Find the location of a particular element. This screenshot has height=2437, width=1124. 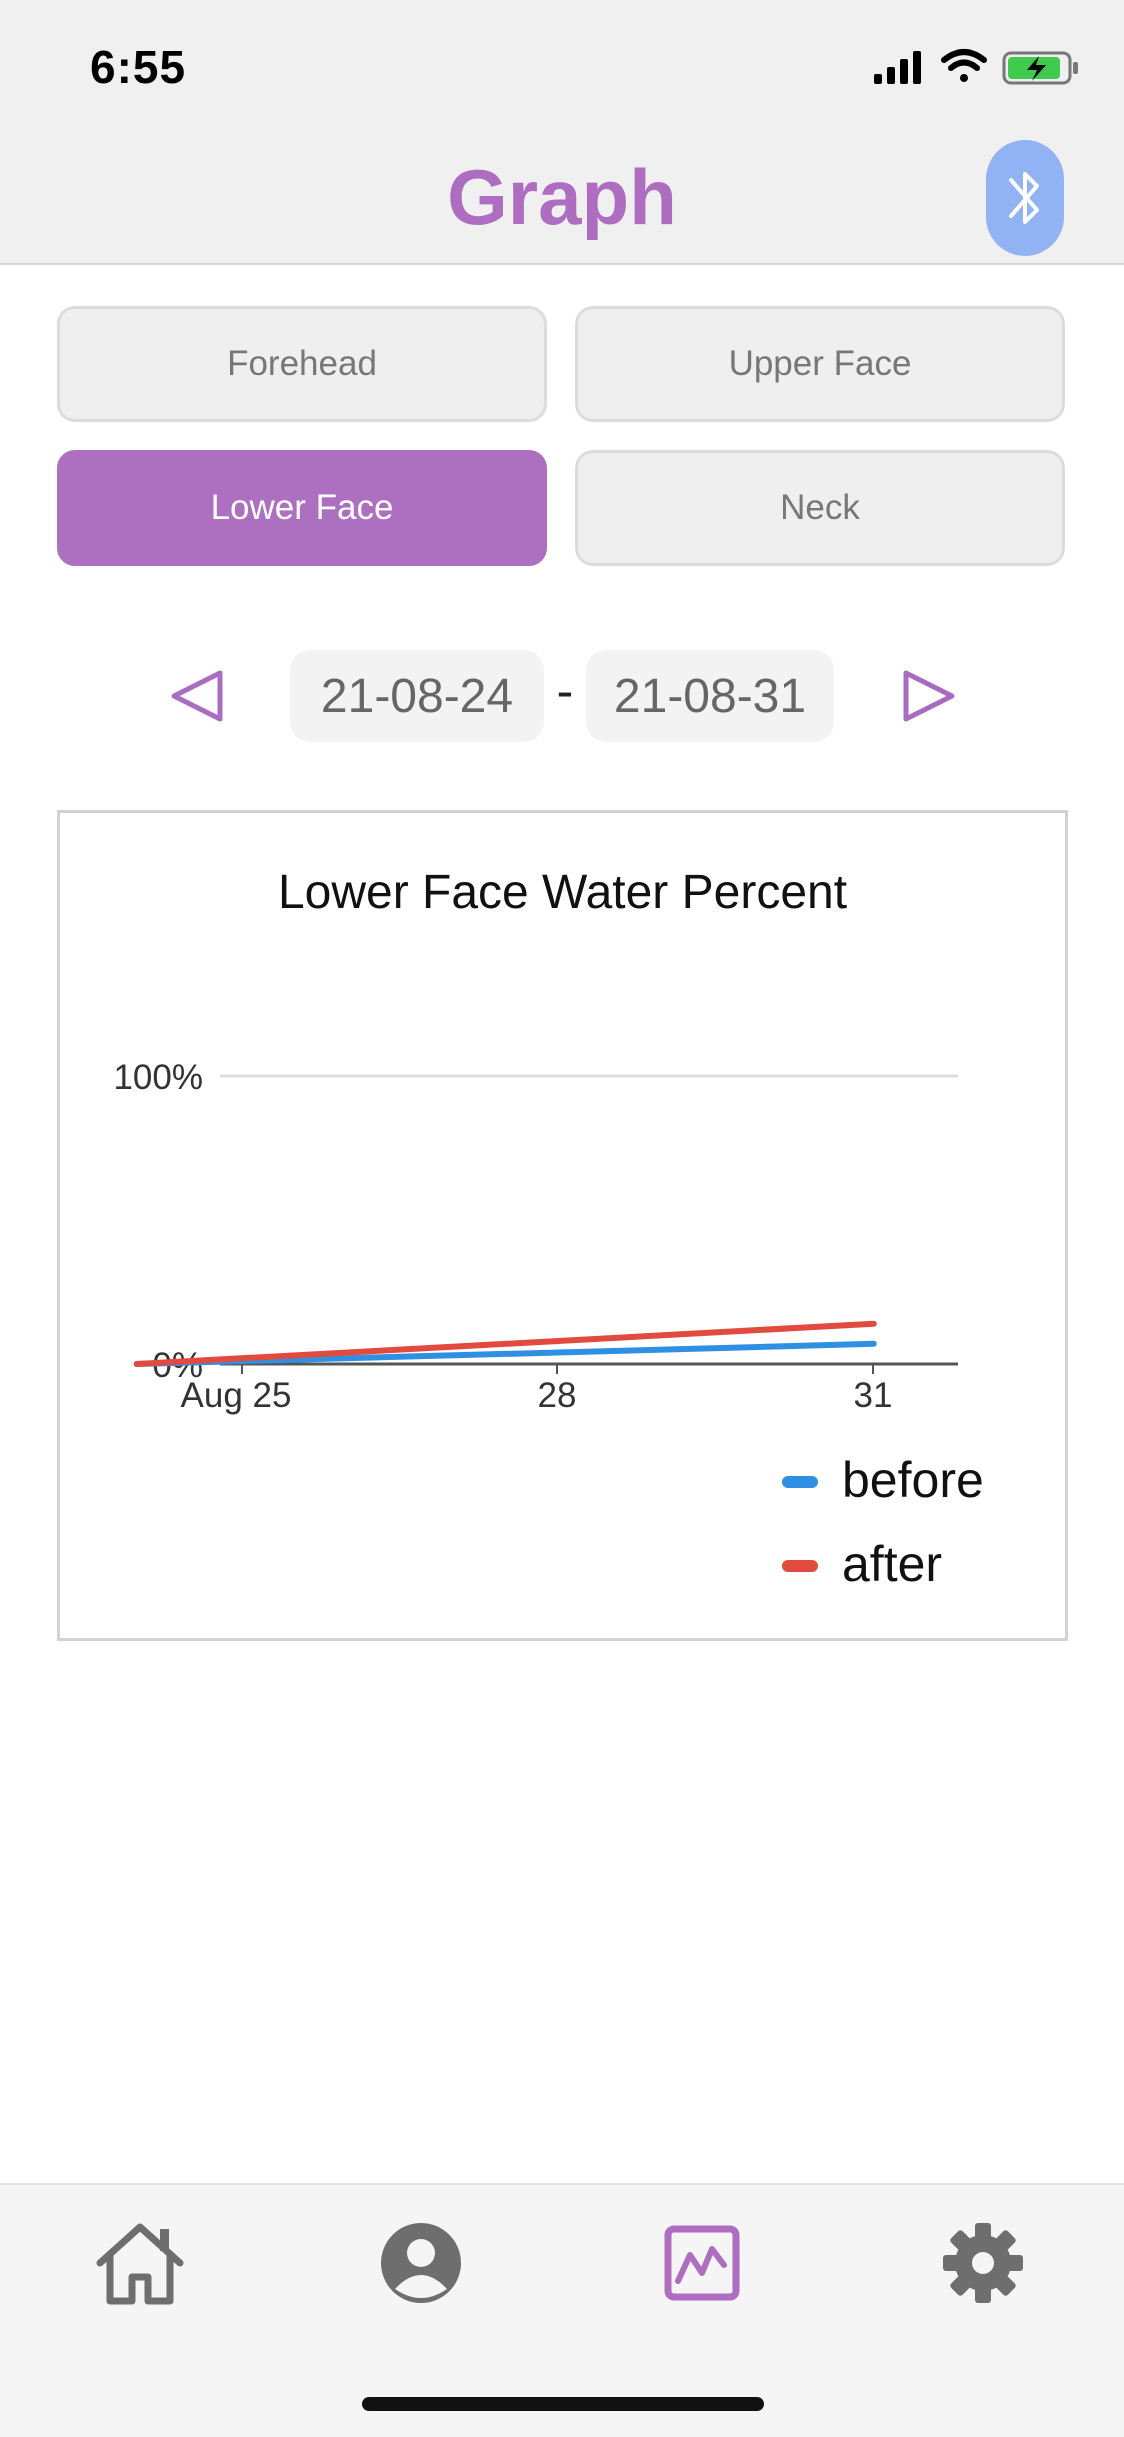

forehead-label: Forehead is located at coordinates (302, 363).